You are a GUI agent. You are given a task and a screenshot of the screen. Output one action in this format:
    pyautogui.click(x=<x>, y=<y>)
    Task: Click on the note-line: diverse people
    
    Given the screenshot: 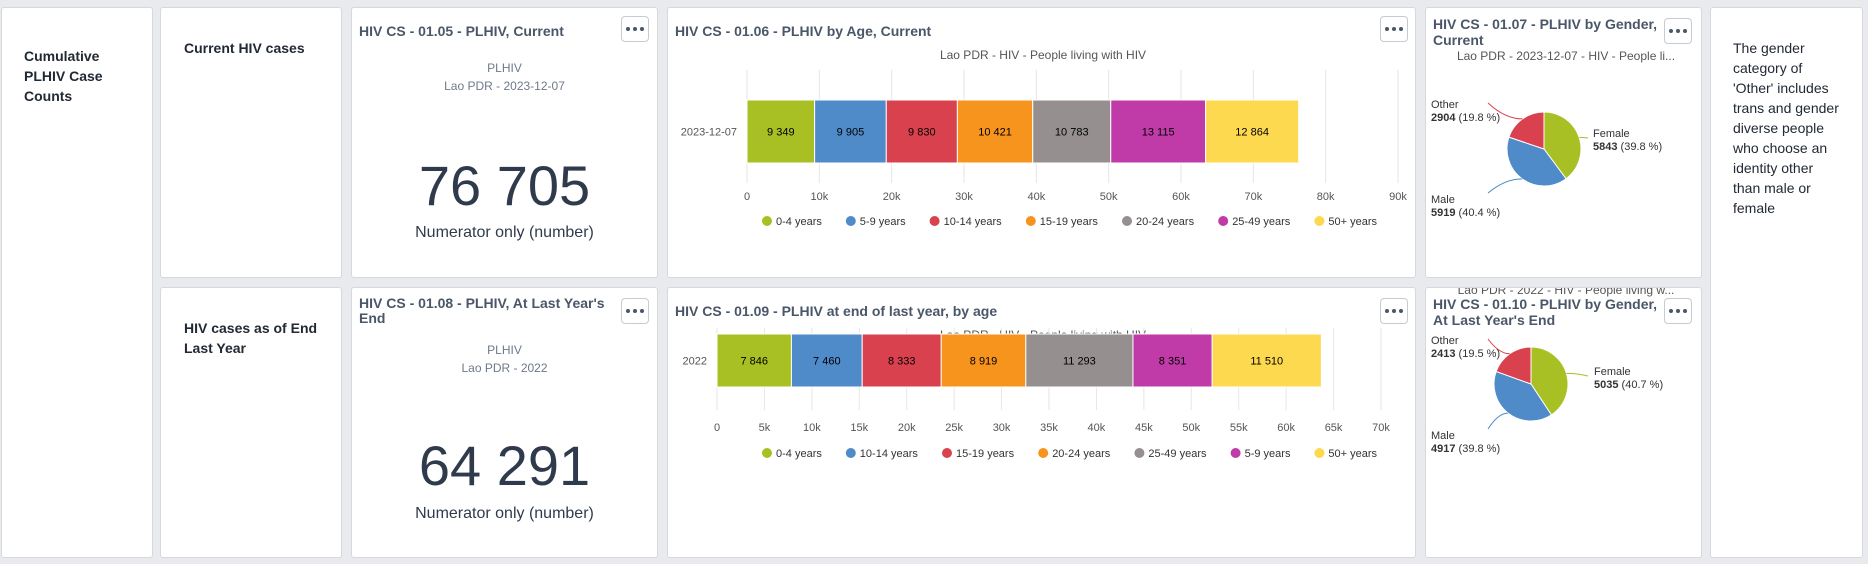 What is the action you would take?
    pyautogui.click(x=1779, y=128)
    